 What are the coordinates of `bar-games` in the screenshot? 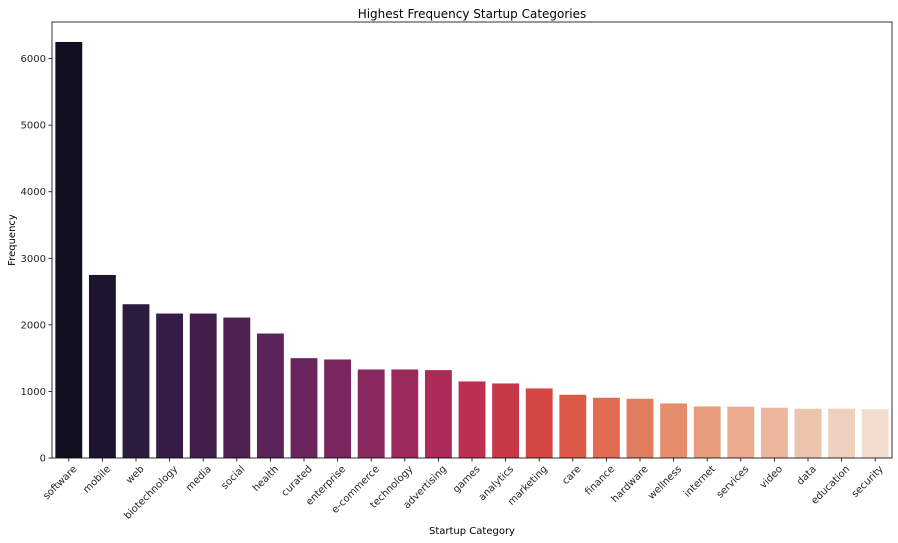 It's located at (472, 419).